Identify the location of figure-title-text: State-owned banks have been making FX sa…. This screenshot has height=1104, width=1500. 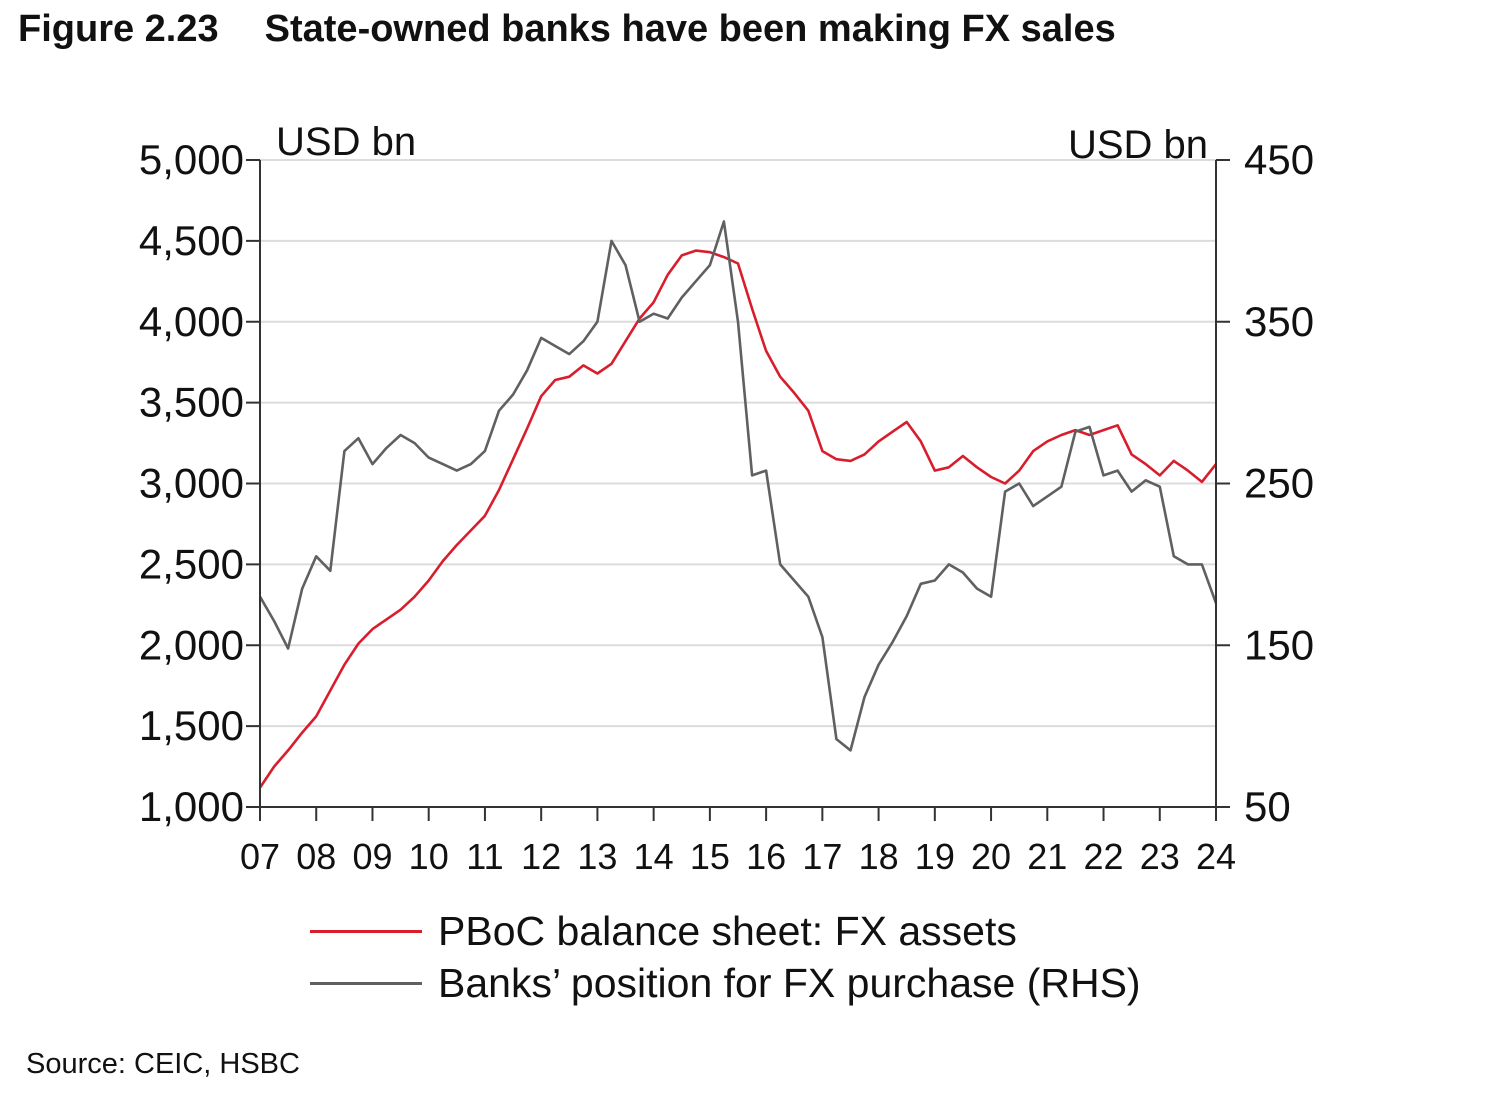
(690, 29).